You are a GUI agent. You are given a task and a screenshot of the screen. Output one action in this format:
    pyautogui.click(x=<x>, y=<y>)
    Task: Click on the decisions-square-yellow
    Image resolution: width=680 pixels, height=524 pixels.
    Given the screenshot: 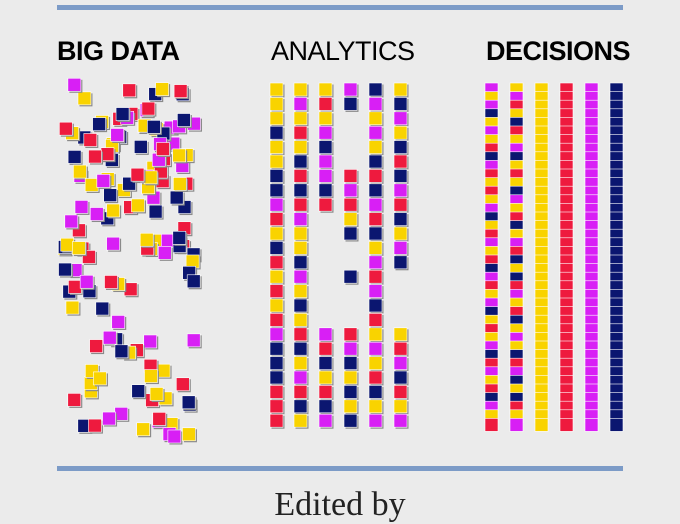 What is the action you would take?
    pyautogui.click(x=541, y=425)
    